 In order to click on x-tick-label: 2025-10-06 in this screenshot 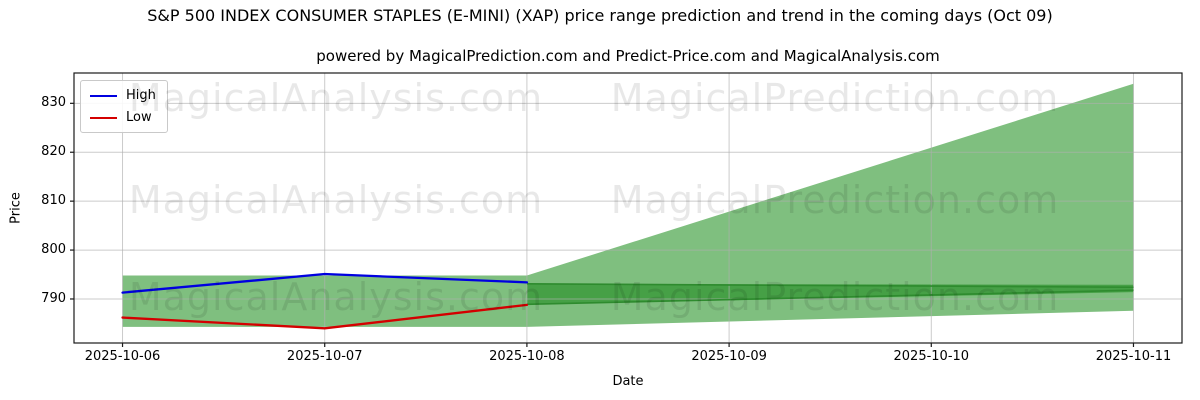, I will do `click(122, 356)`.